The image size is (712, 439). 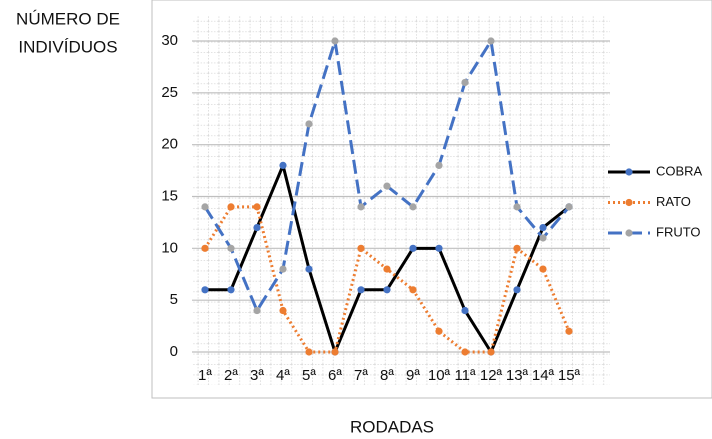 I want to click on legend-label: FRUTO, so click(x=678, y=231).